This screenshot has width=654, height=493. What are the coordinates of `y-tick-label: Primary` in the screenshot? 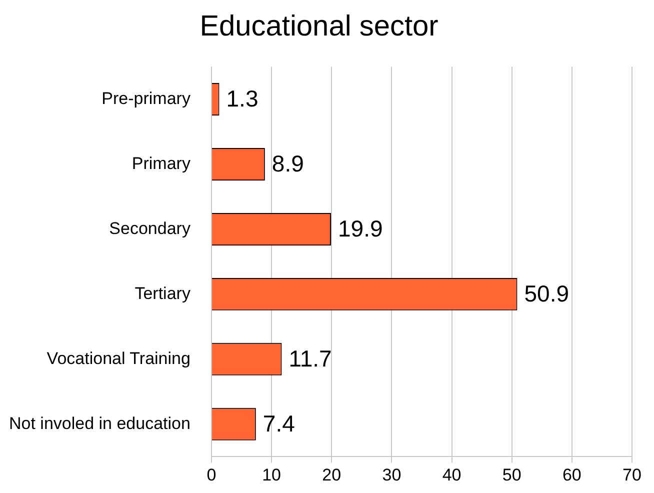 It's located at (161, 163).